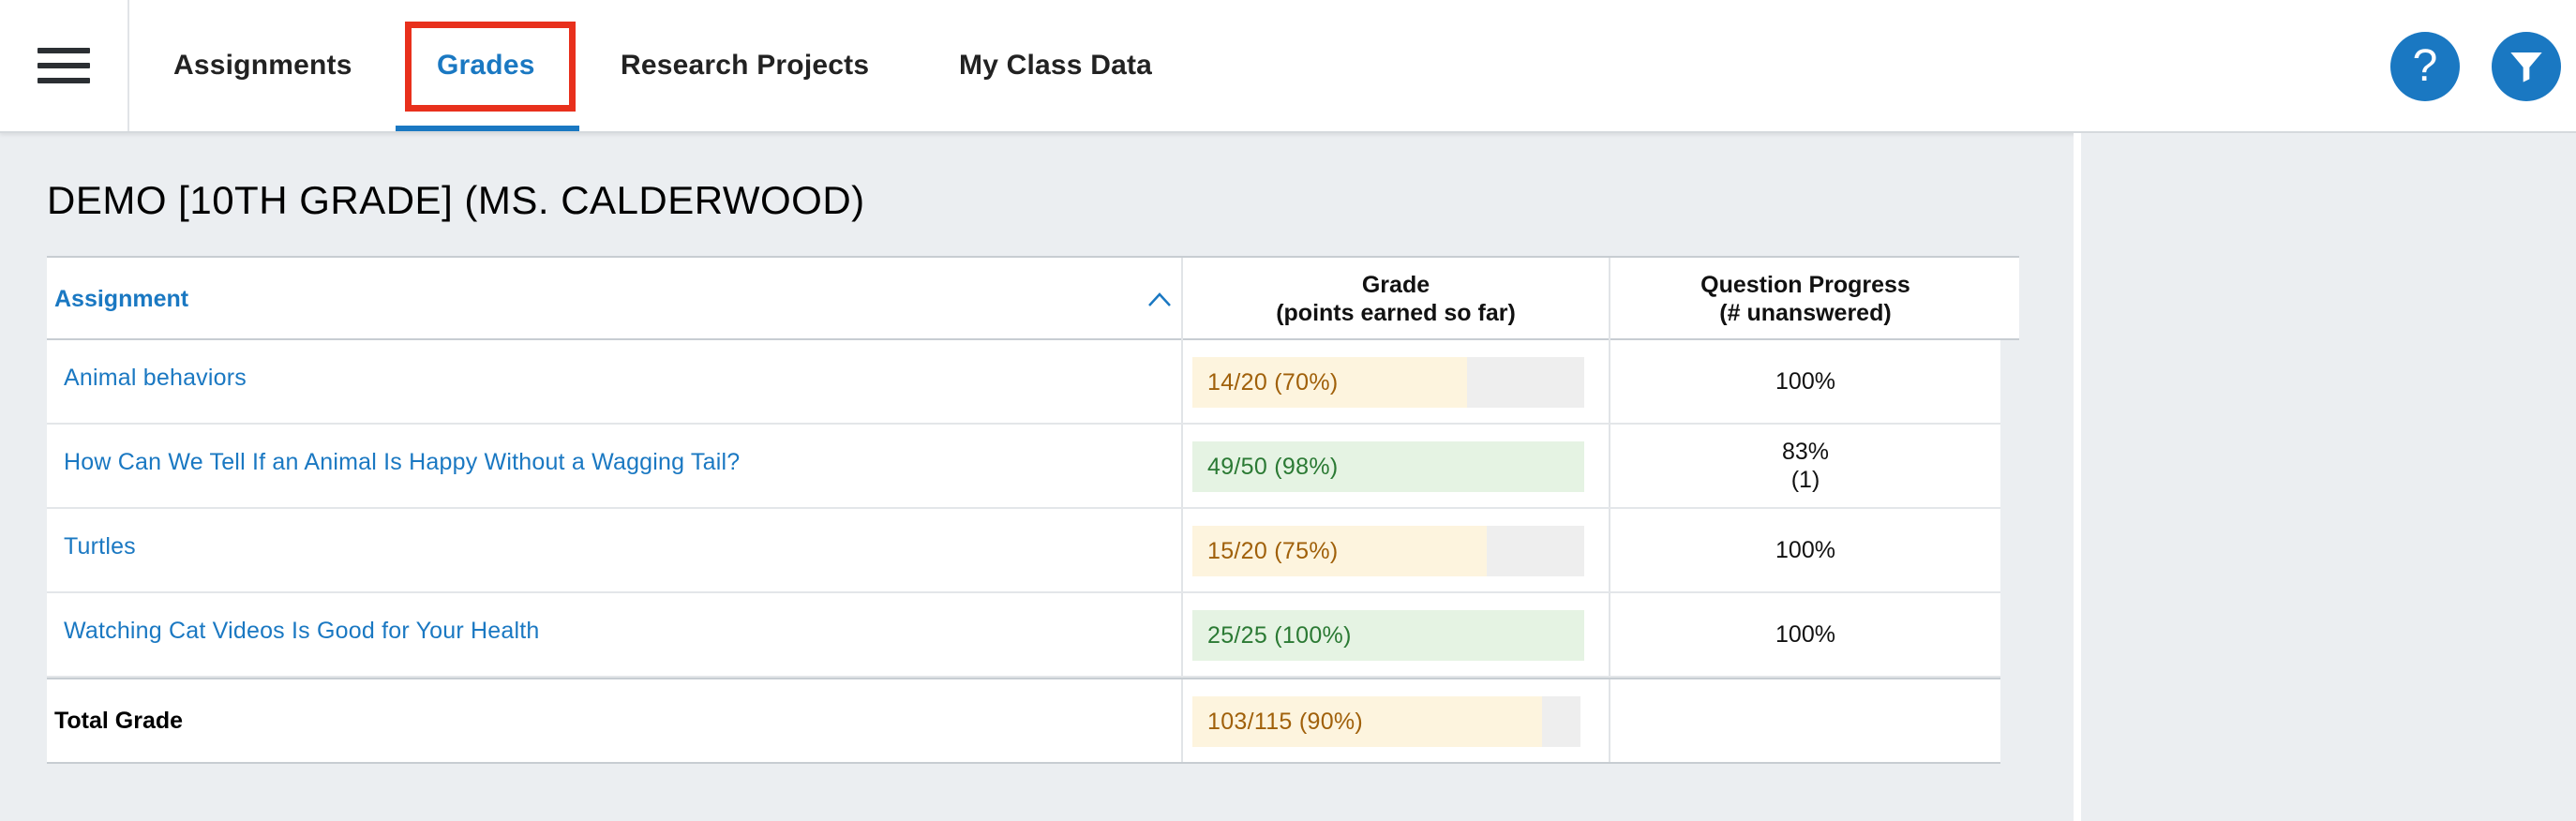 This screenshot has width=2576, height=821. I want to click on help-button: ?, so click(2425, 66).